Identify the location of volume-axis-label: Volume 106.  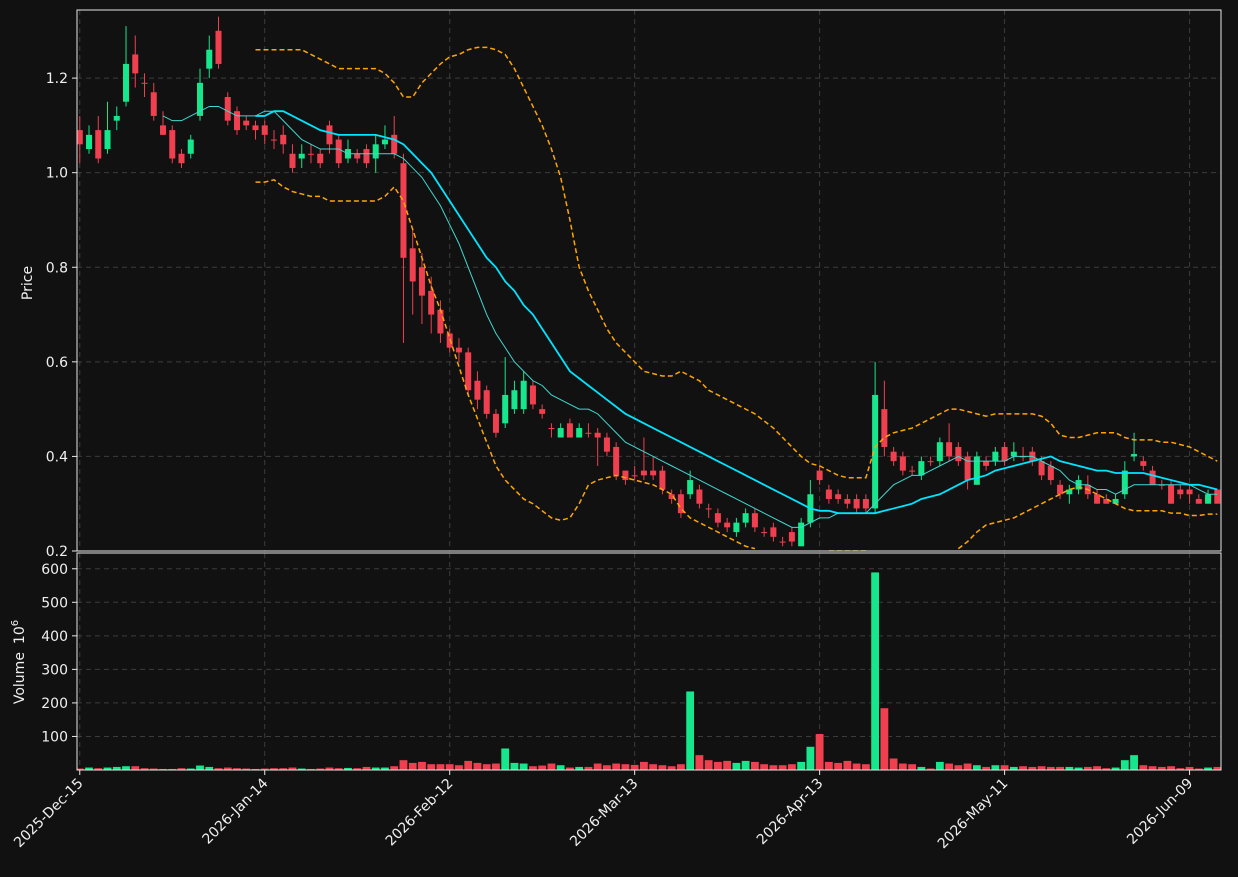
(19, 662).